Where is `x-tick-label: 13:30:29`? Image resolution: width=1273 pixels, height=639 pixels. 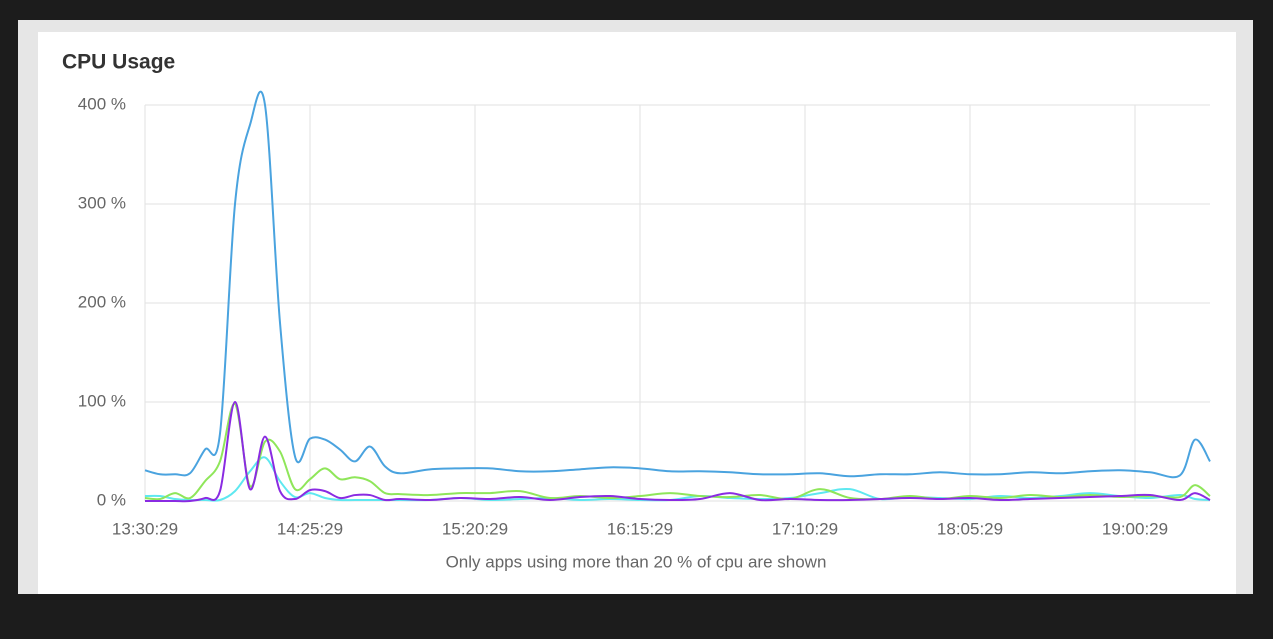
x-tick-label: 13:30:29 is located at coordinates (145, 528).